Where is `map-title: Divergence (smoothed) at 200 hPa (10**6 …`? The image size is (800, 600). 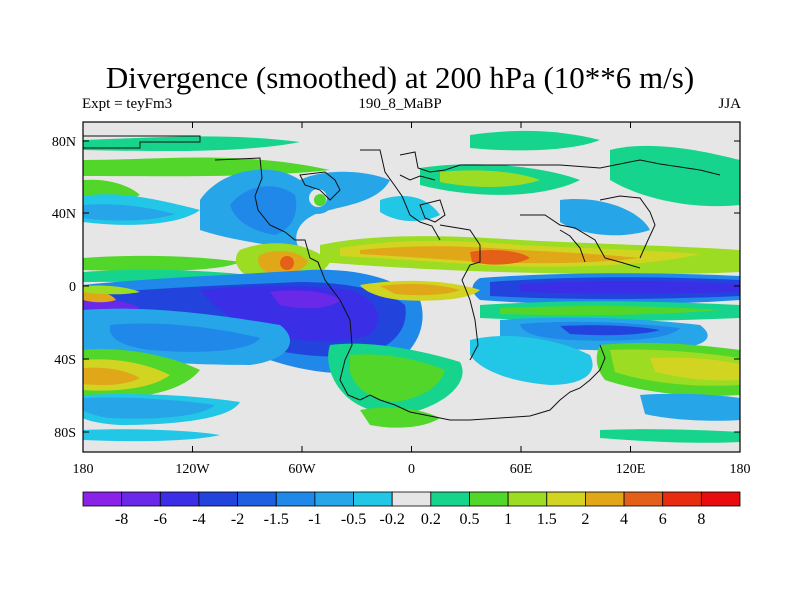
map-title: Divergence (smoothed) at 200 hPa (10**6 … is located at coordinates (400, 77).